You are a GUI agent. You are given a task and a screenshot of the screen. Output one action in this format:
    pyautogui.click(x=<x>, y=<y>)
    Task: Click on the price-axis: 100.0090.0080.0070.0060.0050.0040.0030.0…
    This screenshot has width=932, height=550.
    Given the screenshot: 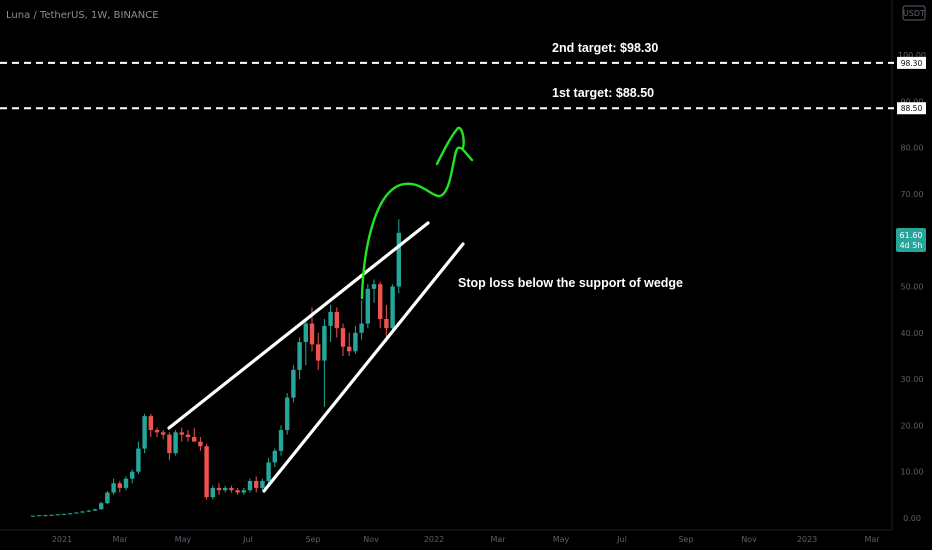 What is the action you would take?
    pyautogui.click(x=908, y=265)
    